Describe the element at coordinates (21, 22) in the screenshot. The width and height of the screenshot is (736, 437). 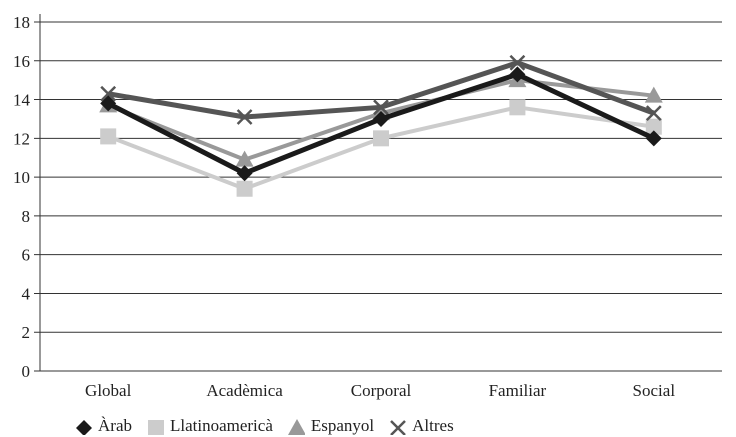
I see `y-tick-label: 18` at that location.